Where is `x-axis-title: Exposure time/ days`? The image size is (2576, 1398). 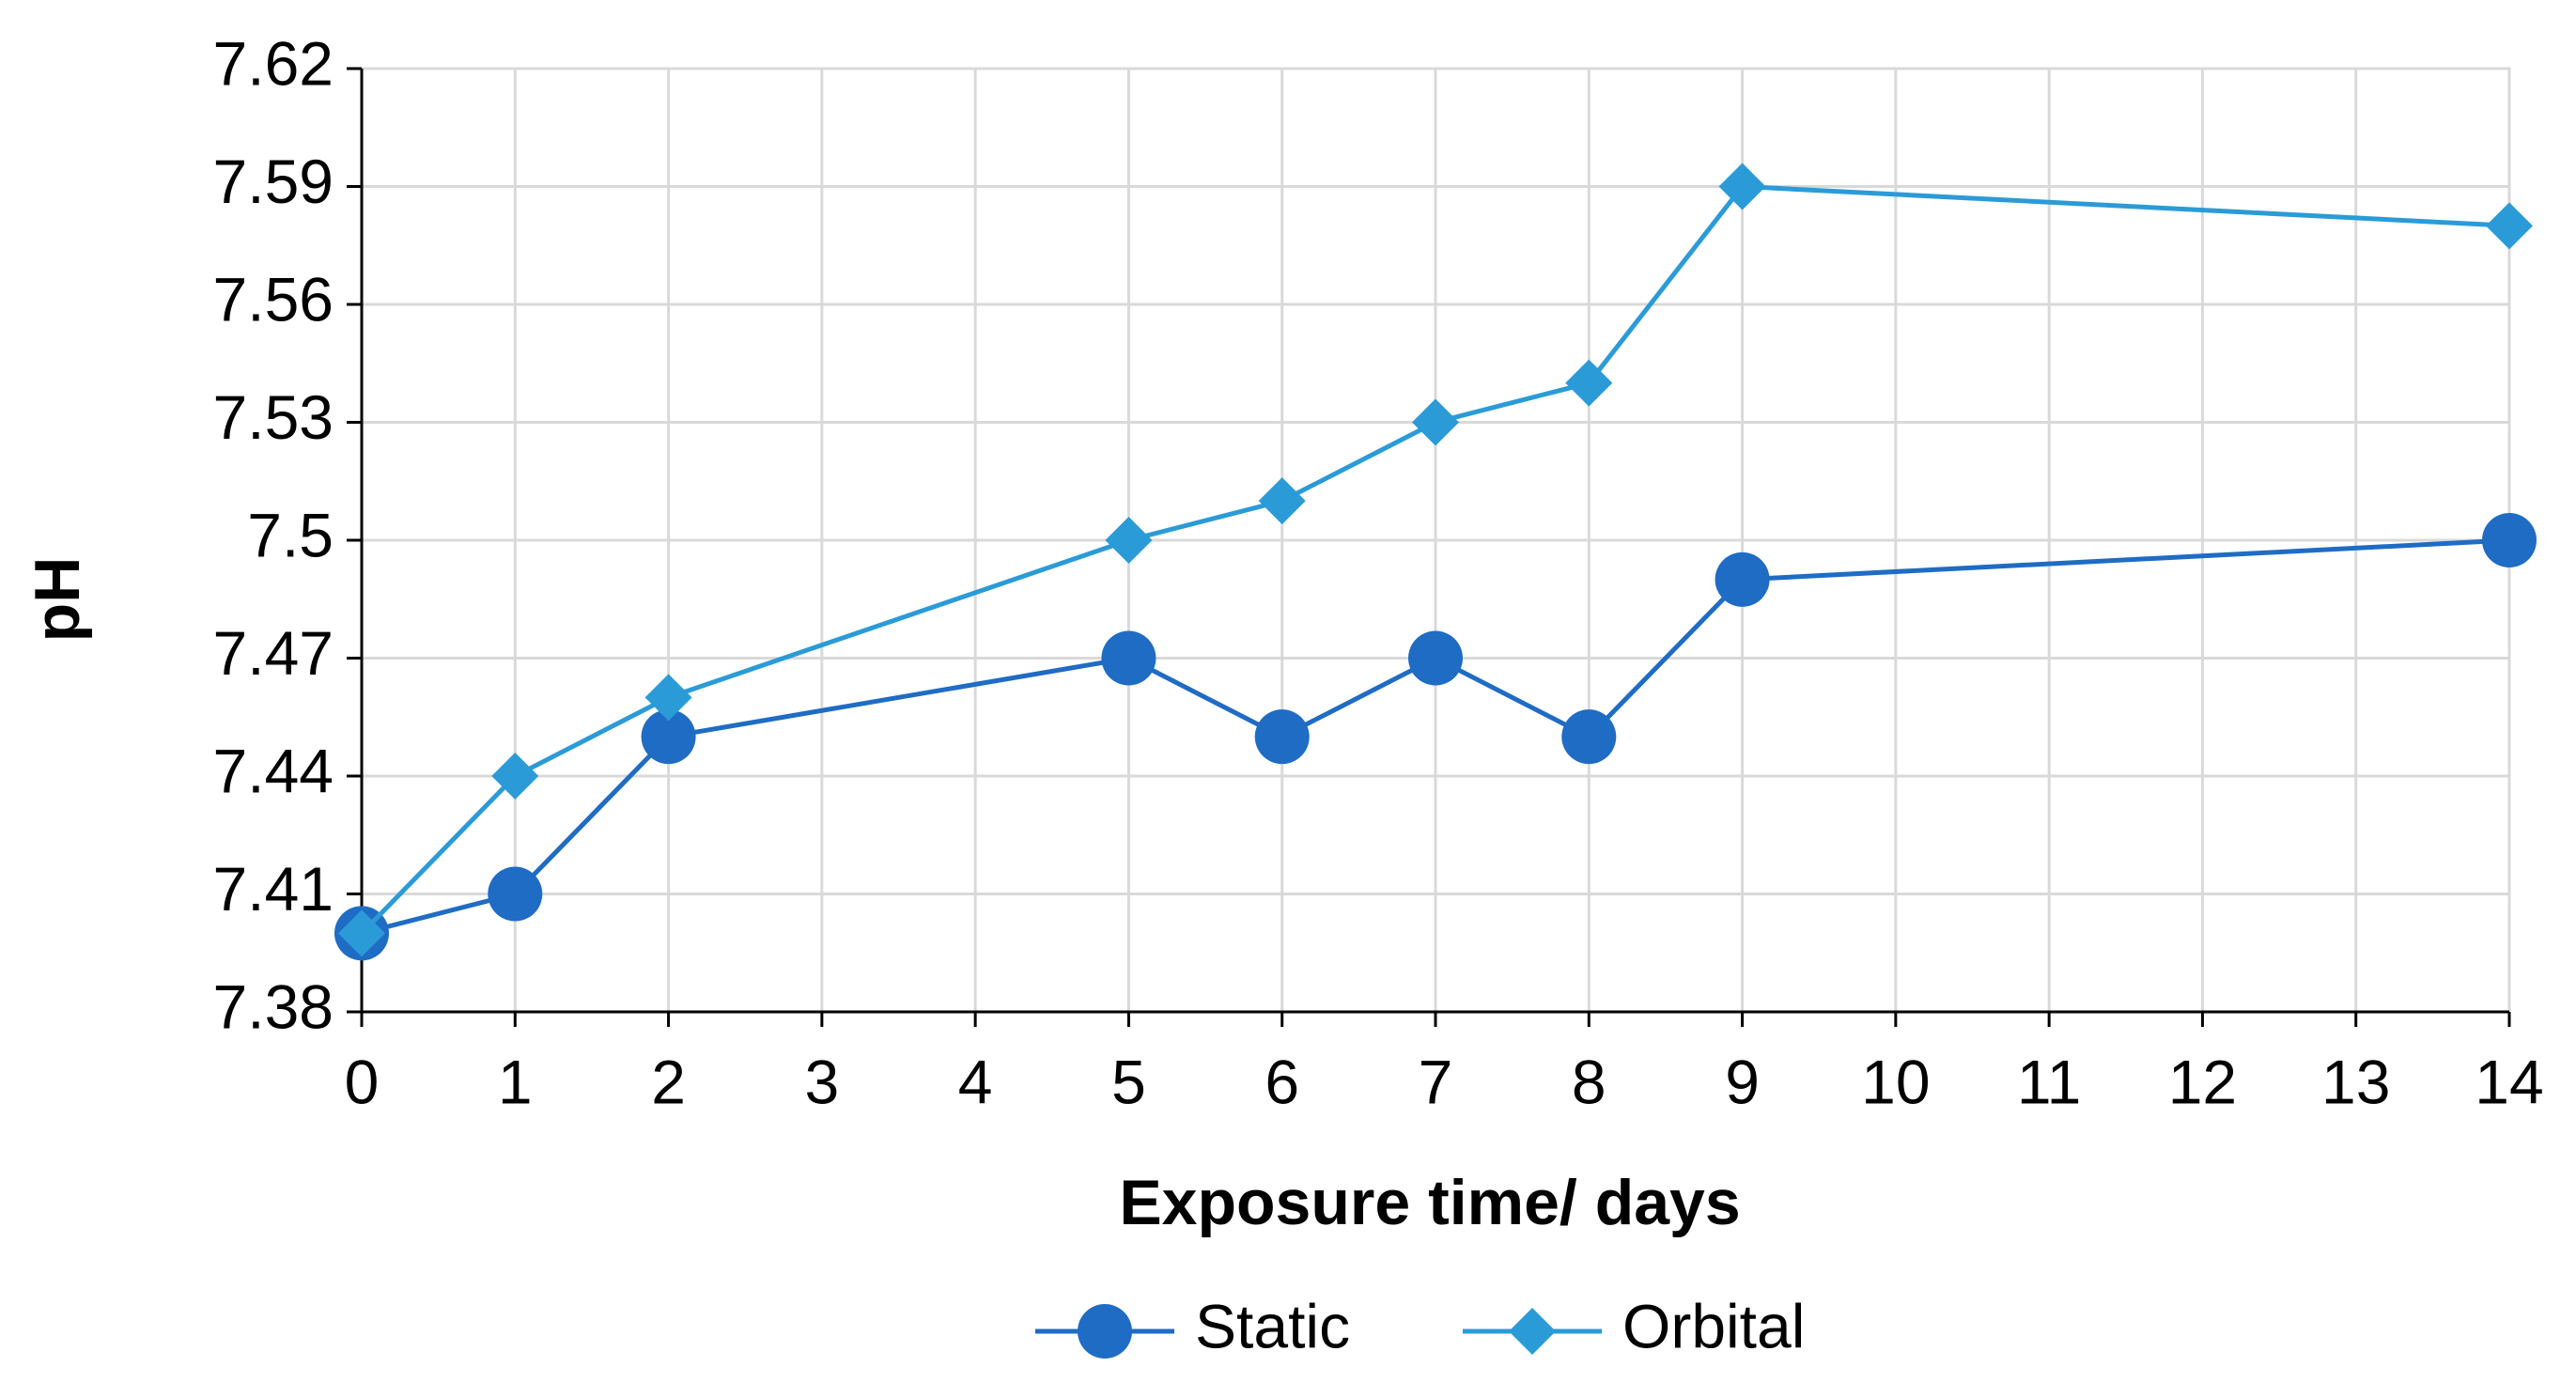 x-axis-title: Exposure time/ days is located at coordinates (1429, 1202).